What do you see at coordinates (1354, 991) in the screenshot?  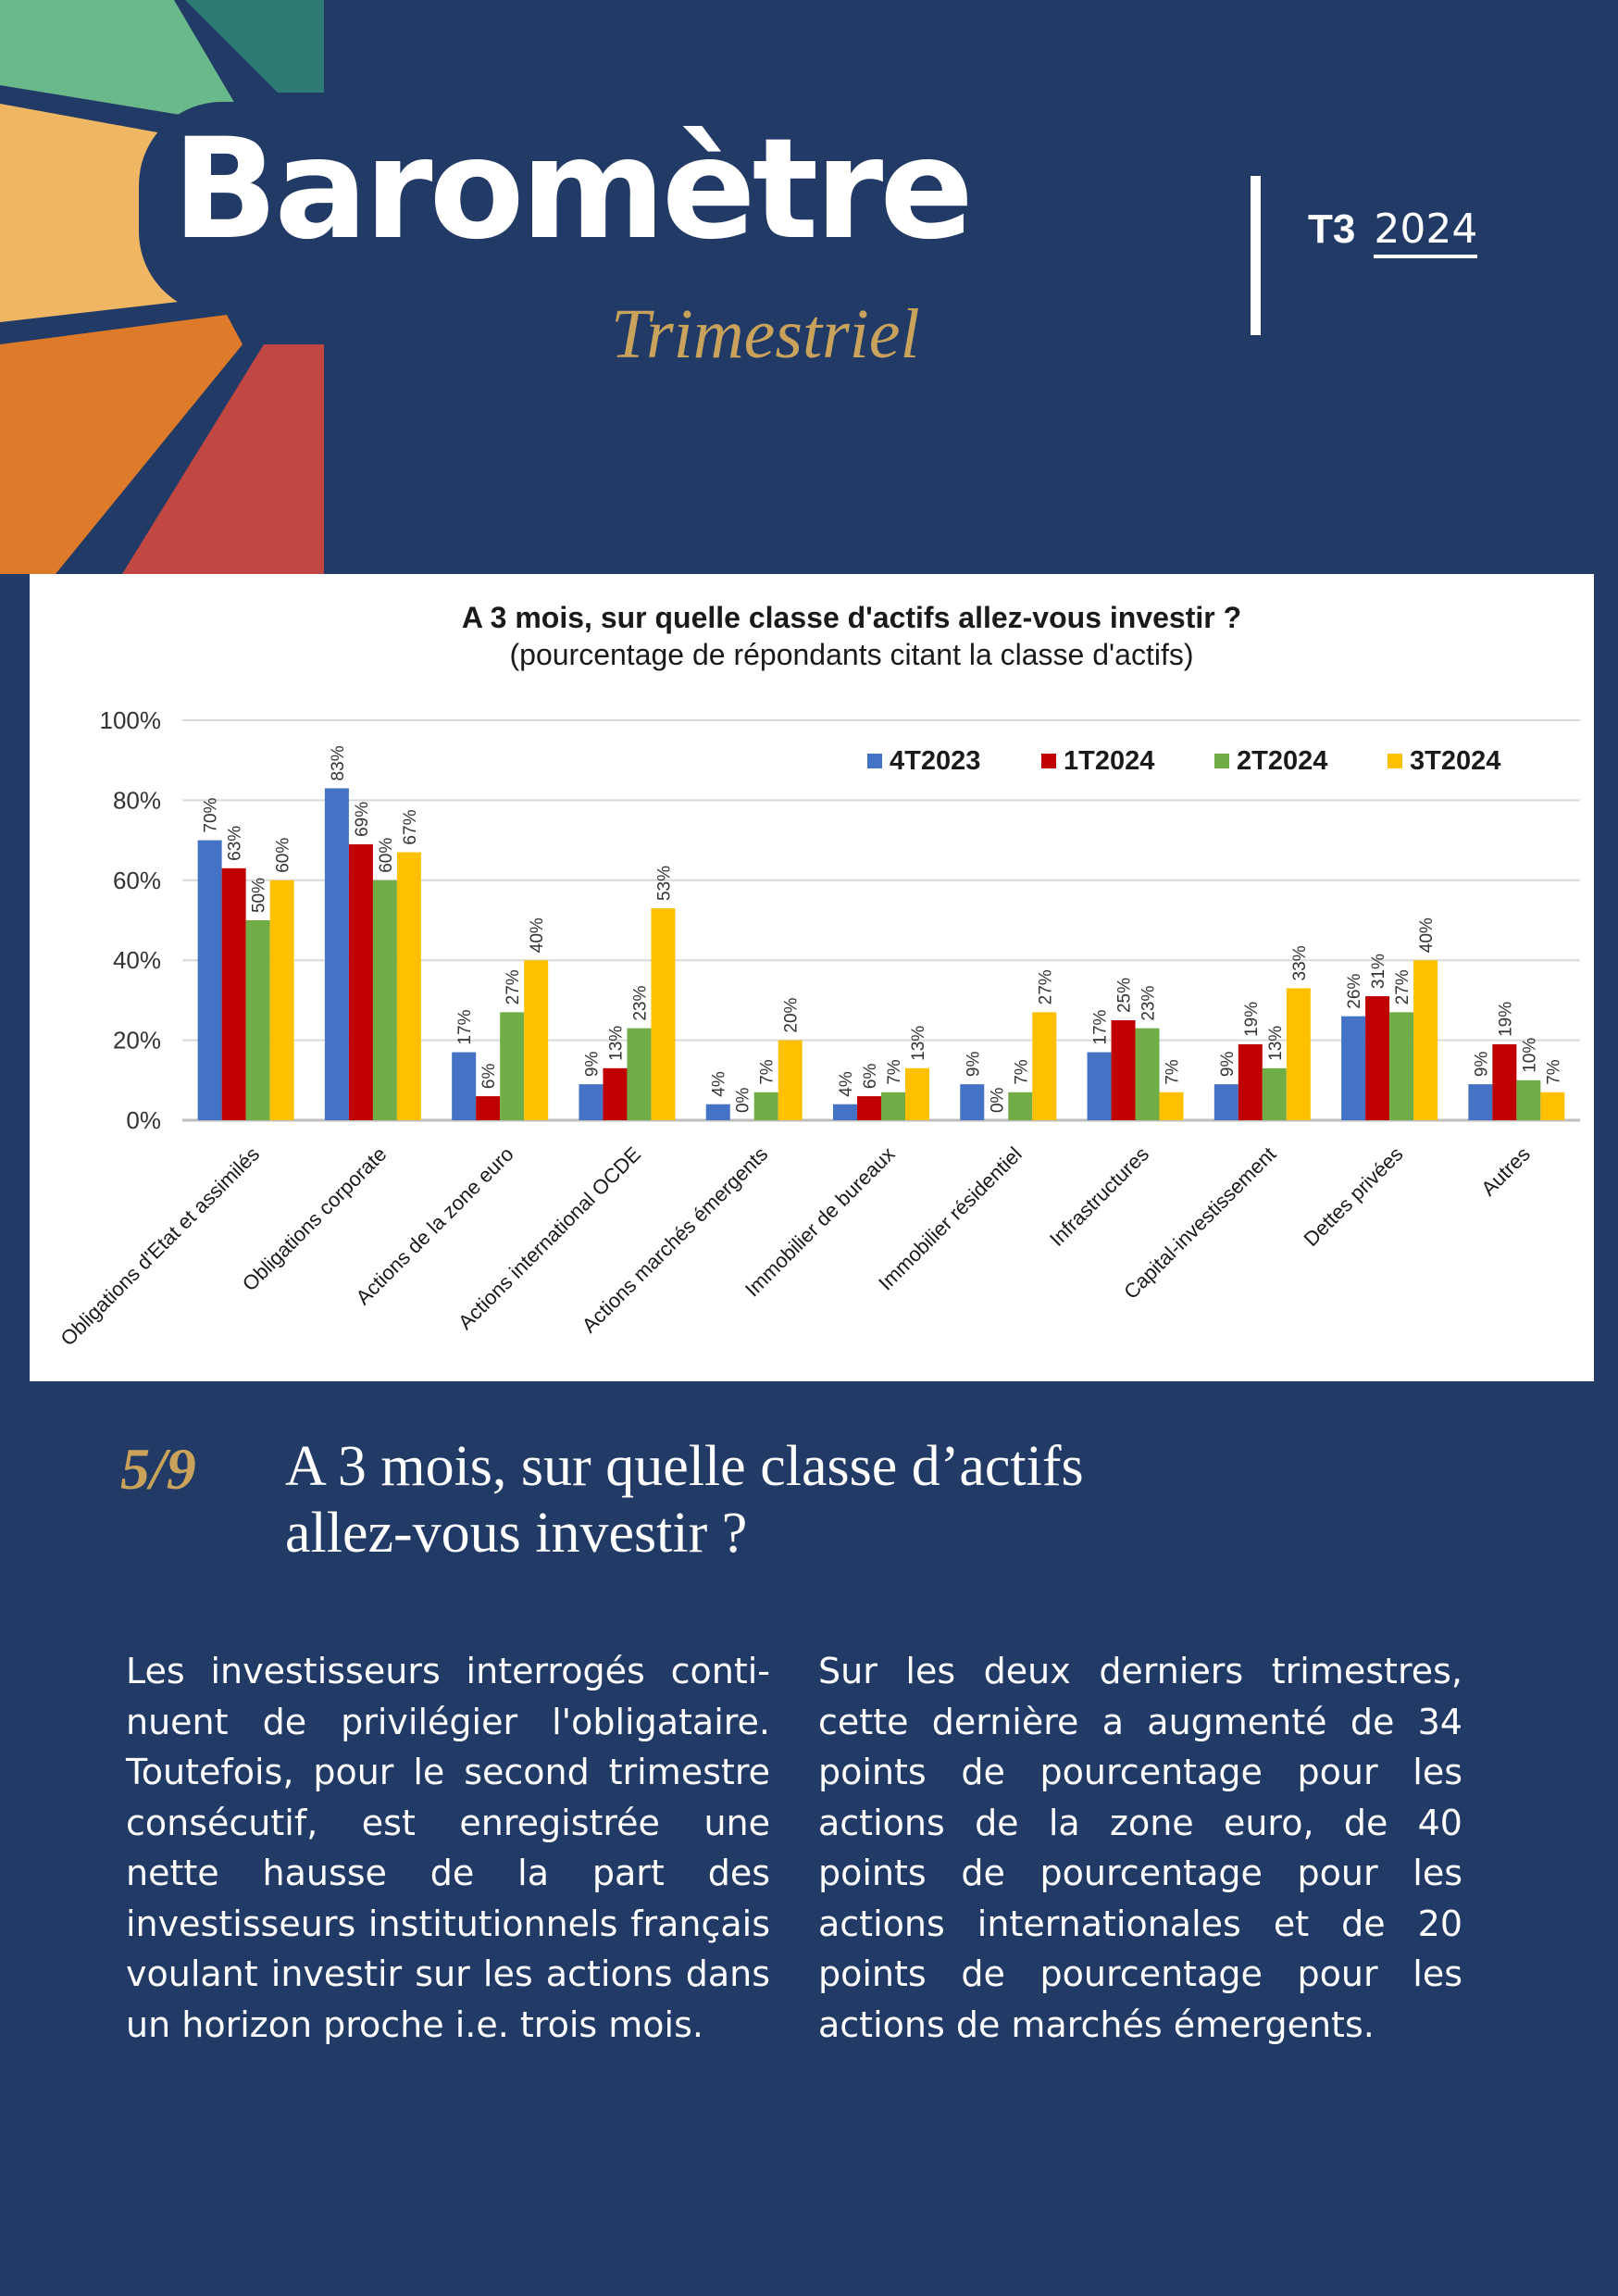 I see `data-label: 26%` at bounding box center [1354, 991].